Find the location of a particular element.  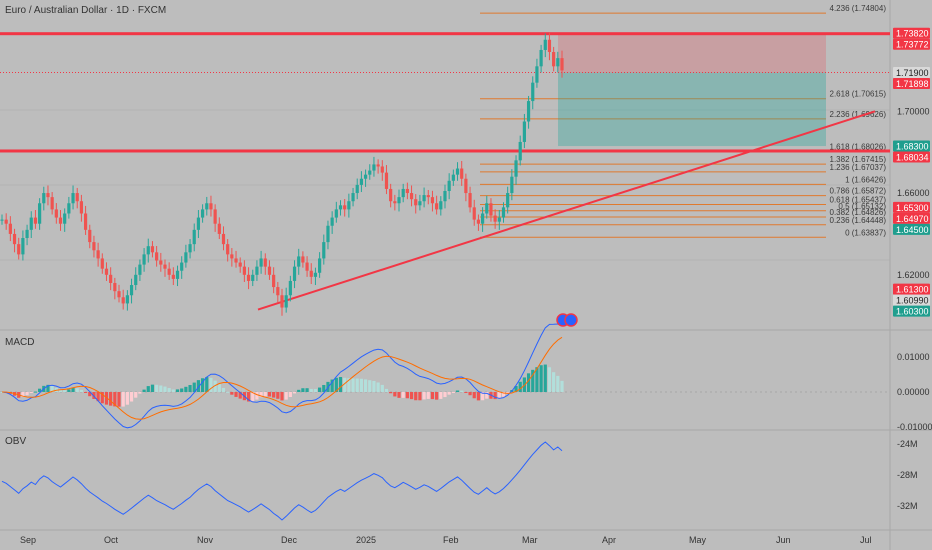

time-axis-label: Oct is located at coordinates (111, 540).